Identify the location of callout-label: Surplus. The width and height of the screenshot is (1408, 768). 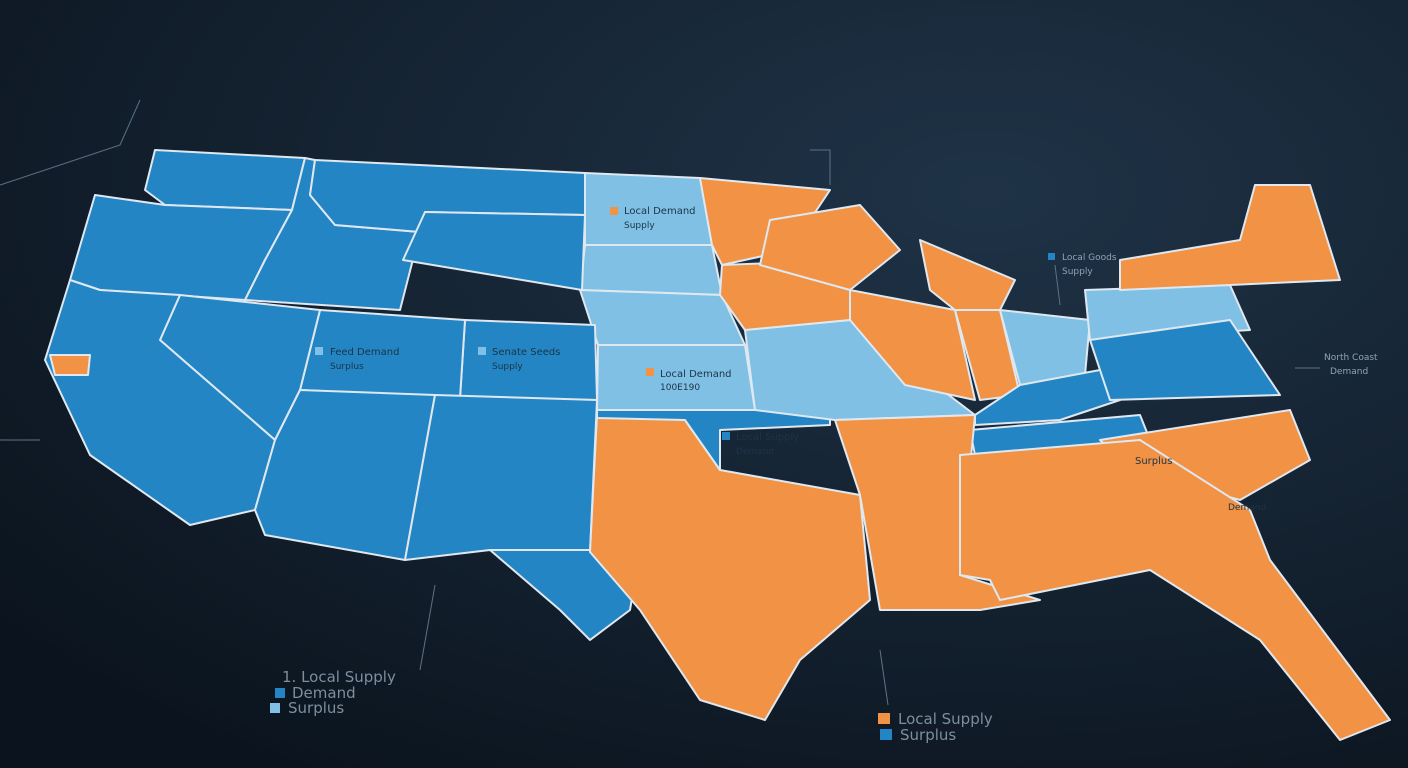
(1153, 461).